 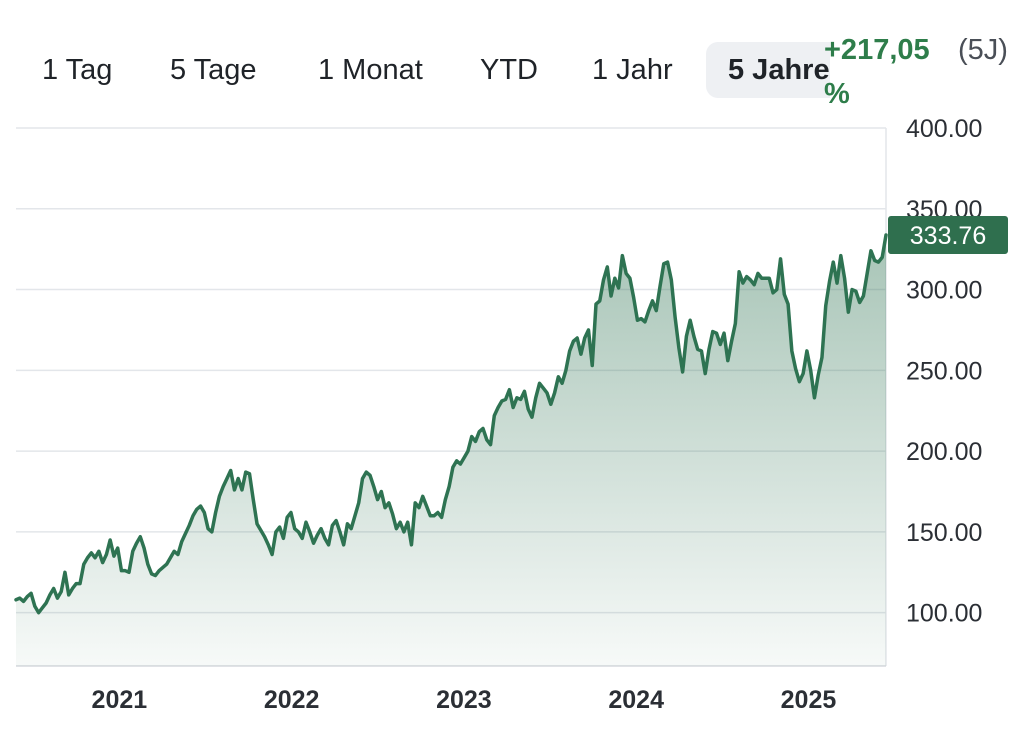 What do you see at coordinates (944, 371) in the screenshot?
I see `y-tick-label: 250.00` at bounding box center [944, 371].